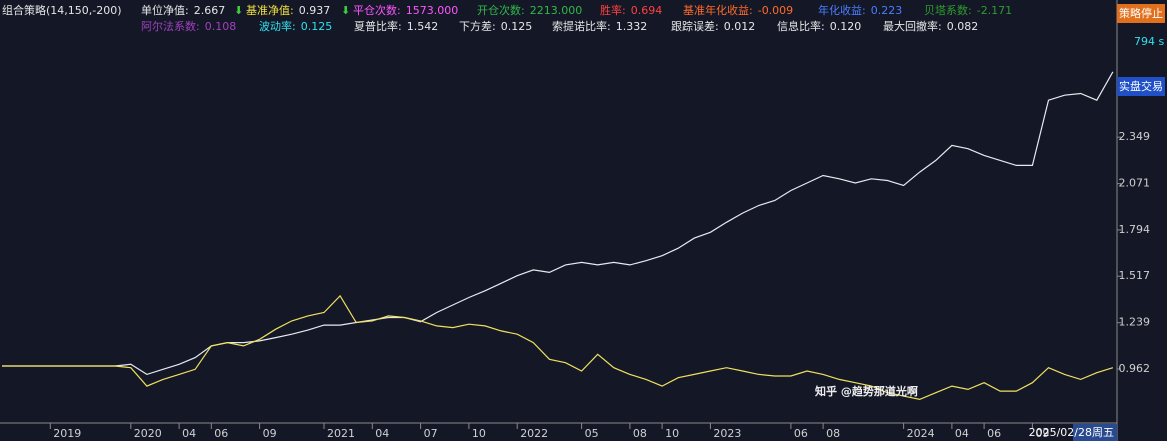  Describe the element at coordinates (1095, 432) in the screenshot. I see `cursor-date-box` at that location.